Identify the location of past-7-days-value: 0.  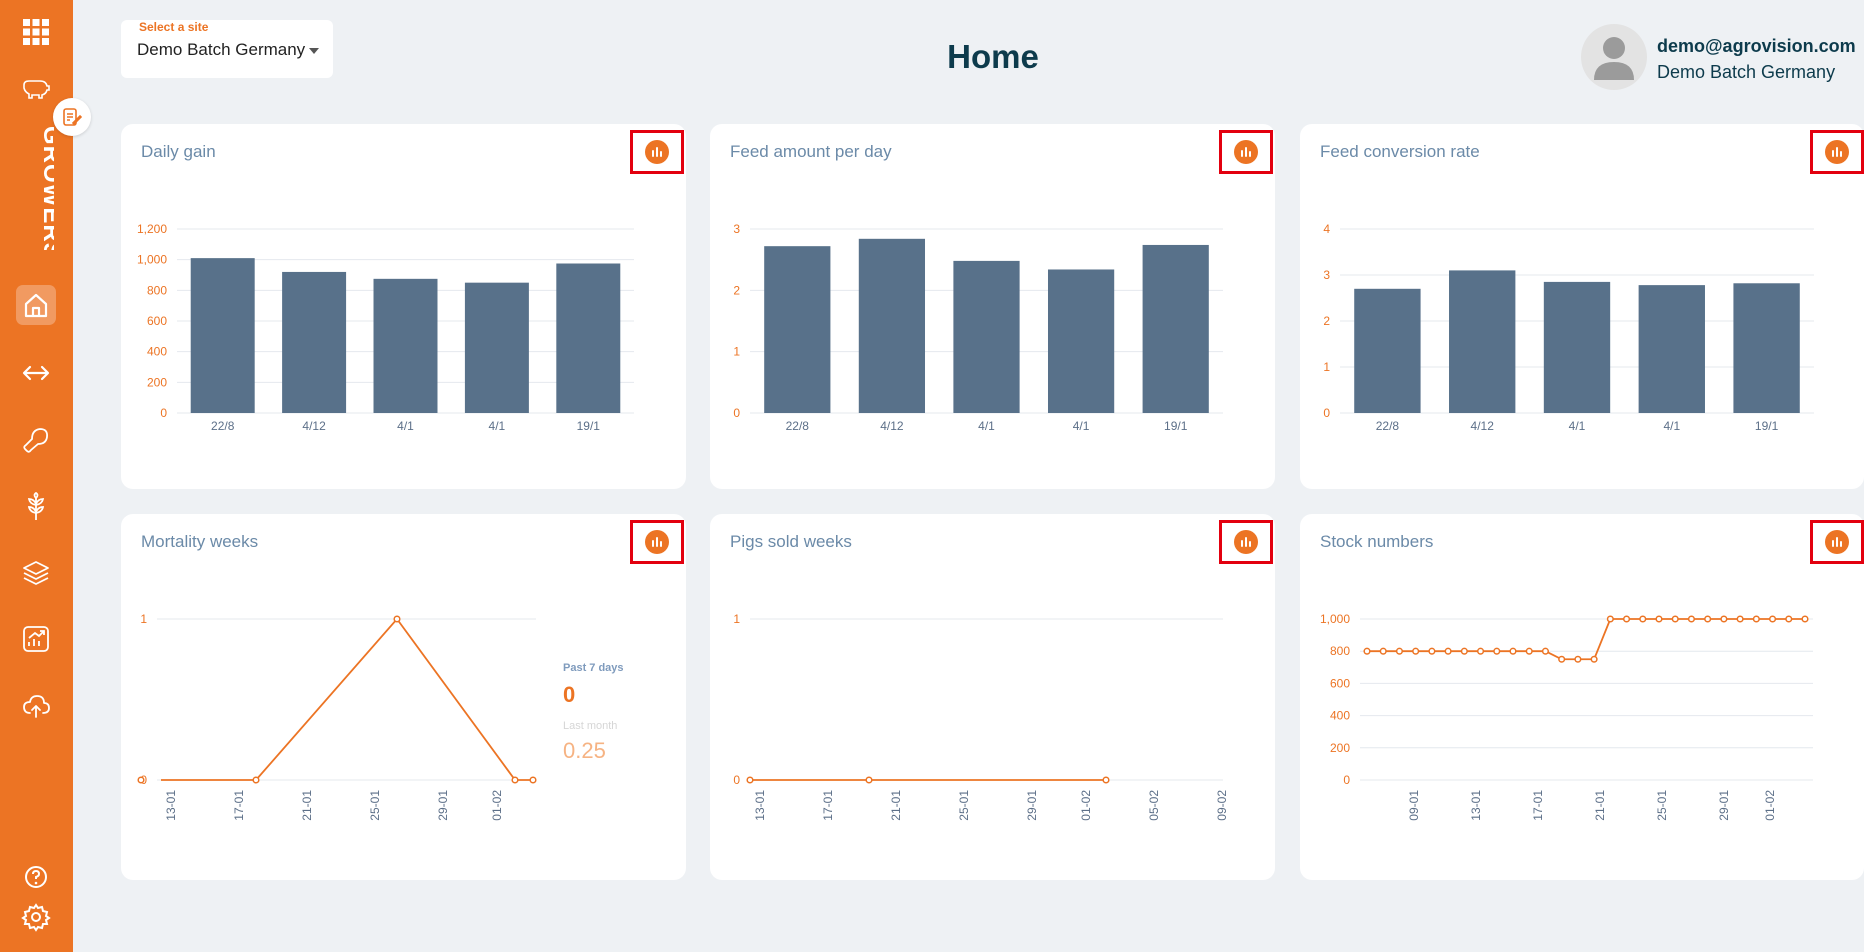
(569, 694).